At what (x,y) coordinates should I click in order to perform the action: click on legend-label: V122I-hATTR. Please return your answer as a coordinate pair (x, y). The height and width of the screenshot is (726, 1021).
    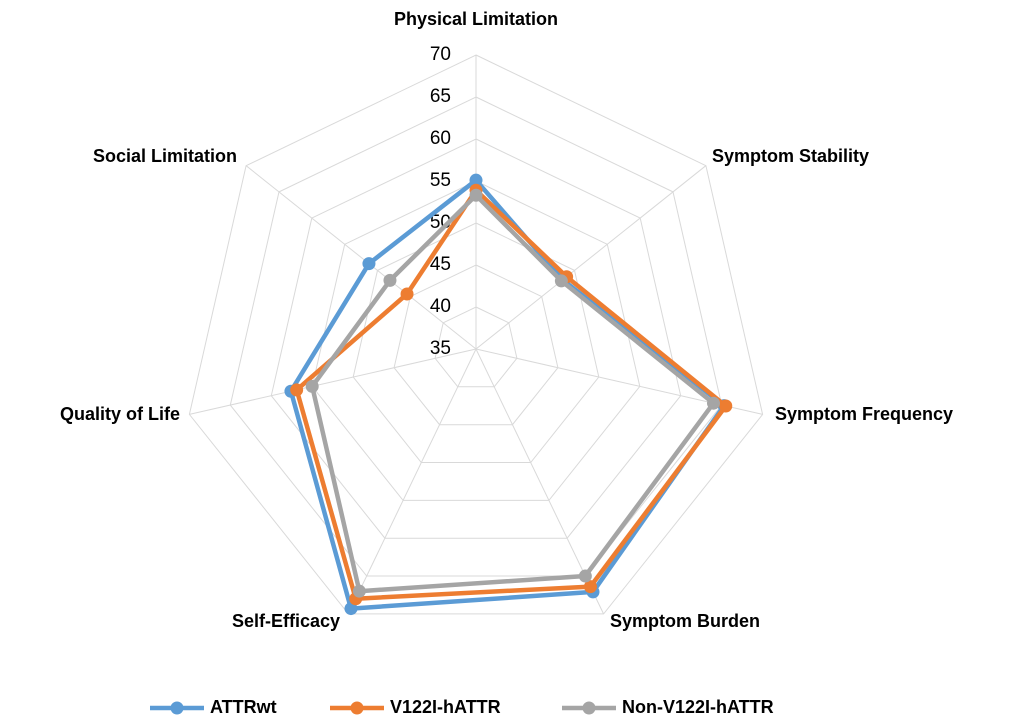
    Looking at the image, I should click on (445, 707).